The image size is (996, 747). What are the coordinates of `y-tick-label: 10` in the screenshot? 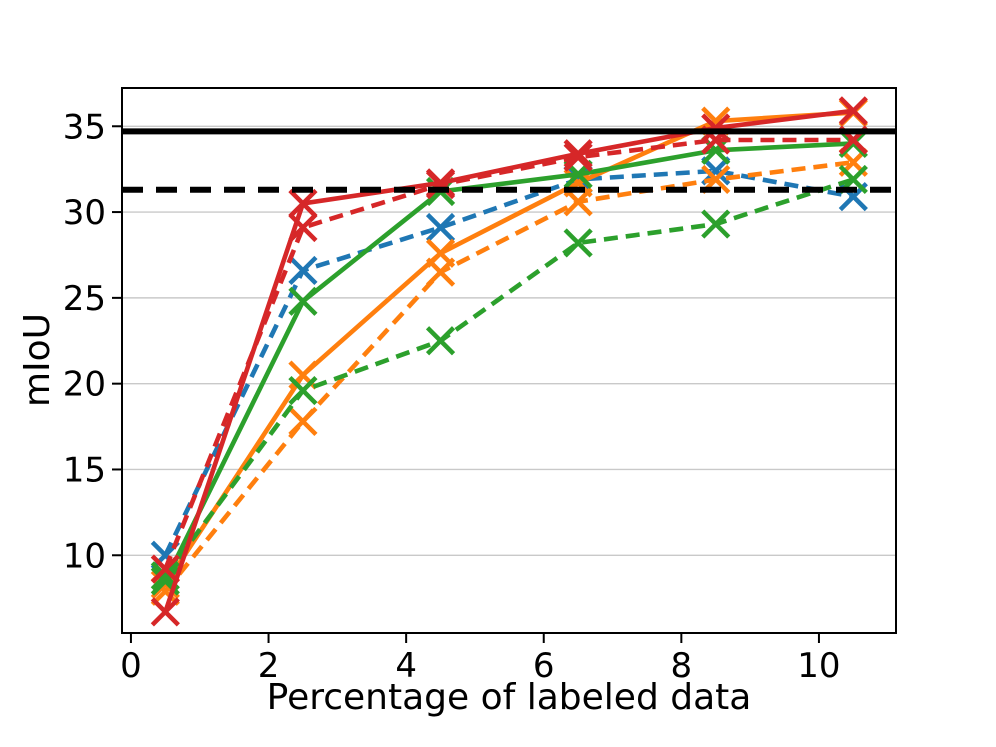 It's located at (84, 556).